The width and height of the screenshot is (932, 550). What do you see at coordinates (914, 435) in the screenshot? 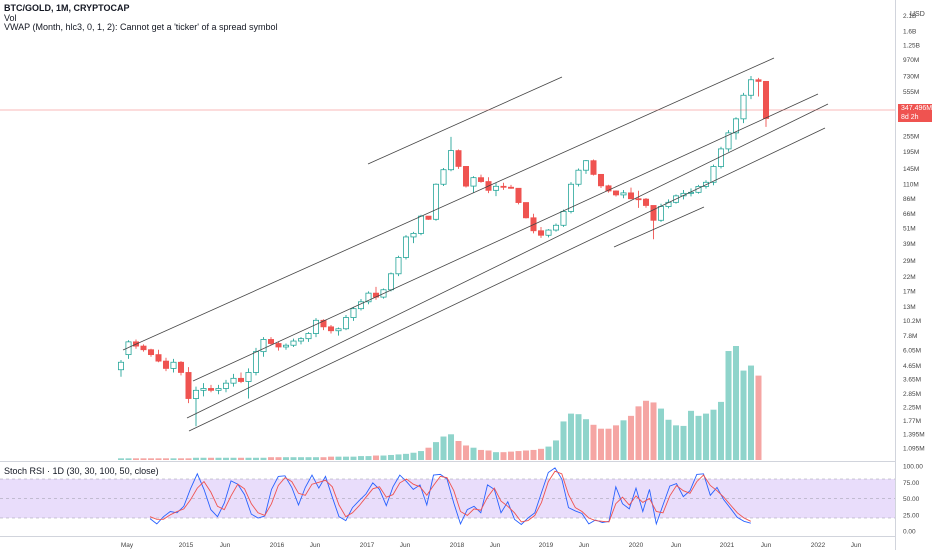
I see `price-tick-label: 1.395M` at bounding box center [914, 435].